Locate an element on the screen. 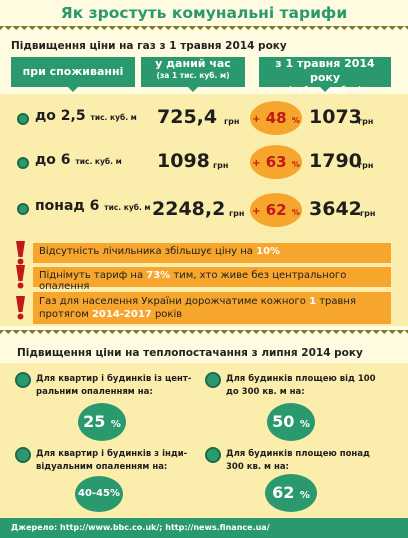 This screenshot has height=538, width=408. column-header-current-unit: (за 1 тис. куб. м) is located at coordinates (193, 75).